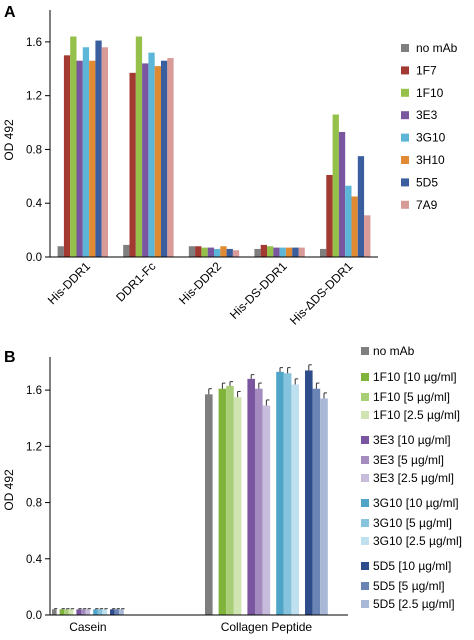 The height and width of the screenshot is (640, 474). Describe the element at coordinates (414, 604) in the screenshot. I see `panel-b-legend-label: 5D5 [2.5 µg/ml]` at that location.